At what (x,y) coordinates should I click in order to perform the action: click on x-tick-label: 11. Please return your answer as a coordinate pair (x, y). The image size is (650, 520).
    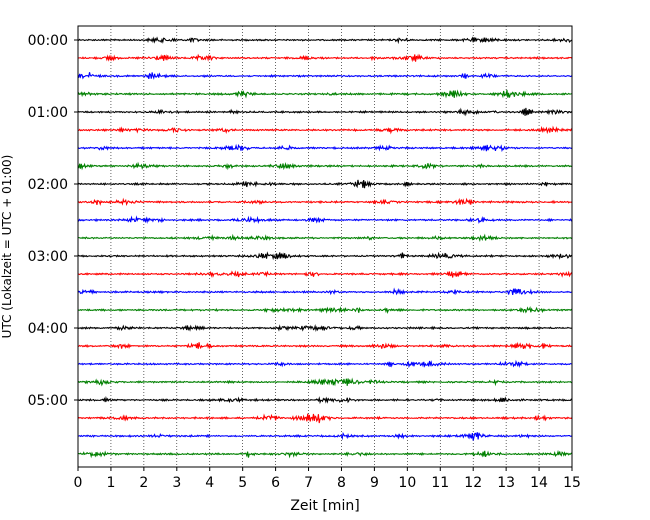
    Looking at the image, I should click on (440, 483).